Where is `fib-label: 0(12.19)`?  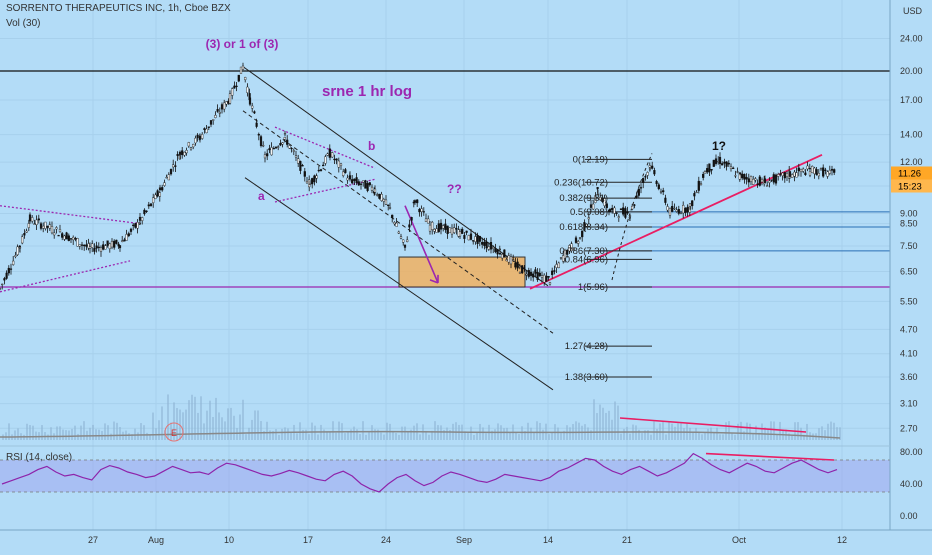 fib-label: 0(12.19) is located at coordinates (590, 159).